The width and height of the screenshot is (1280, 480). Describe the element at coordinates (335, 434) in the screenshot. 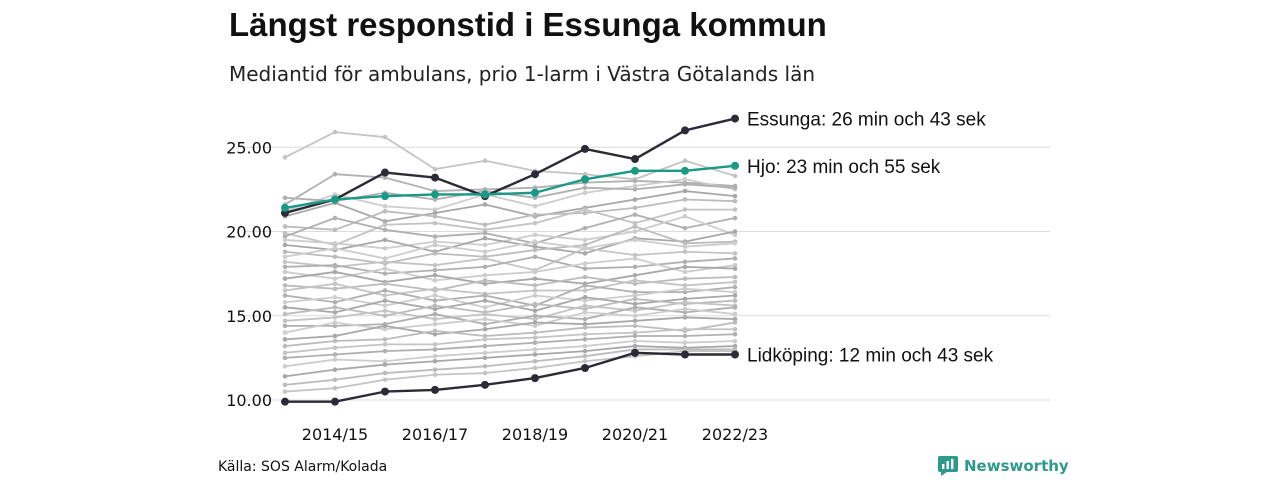

I see `x-tick-label: 2014/15` at that location.